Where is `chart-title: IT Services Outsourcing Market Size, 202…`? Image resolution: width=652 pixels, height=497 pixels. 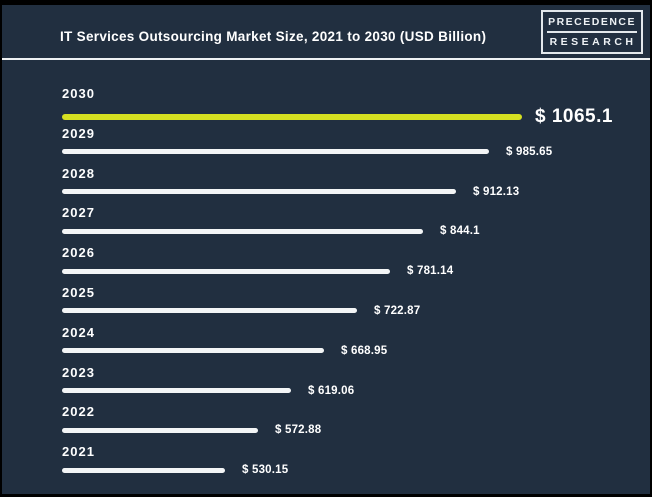
chart-title: IT Services Outsourcing Market Size, 202… is located at coordinates (273, 36).